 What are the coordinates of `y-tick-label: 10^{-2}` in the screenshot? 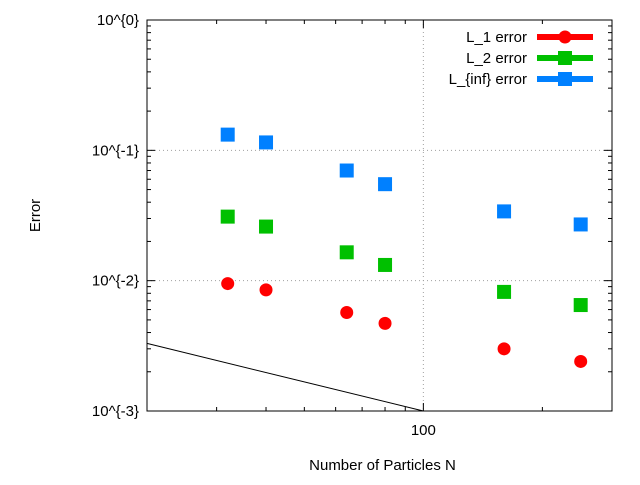 It's located at (115, 281).